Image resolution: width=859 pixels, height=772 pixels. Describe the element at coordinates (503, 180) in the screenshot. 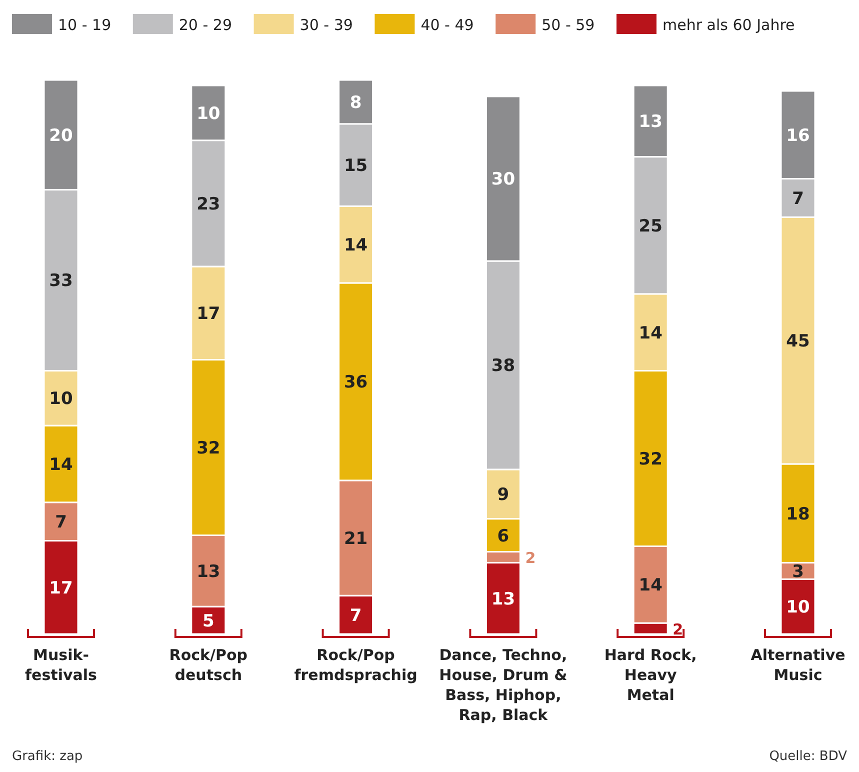

I see `data-label: 30` at that location.